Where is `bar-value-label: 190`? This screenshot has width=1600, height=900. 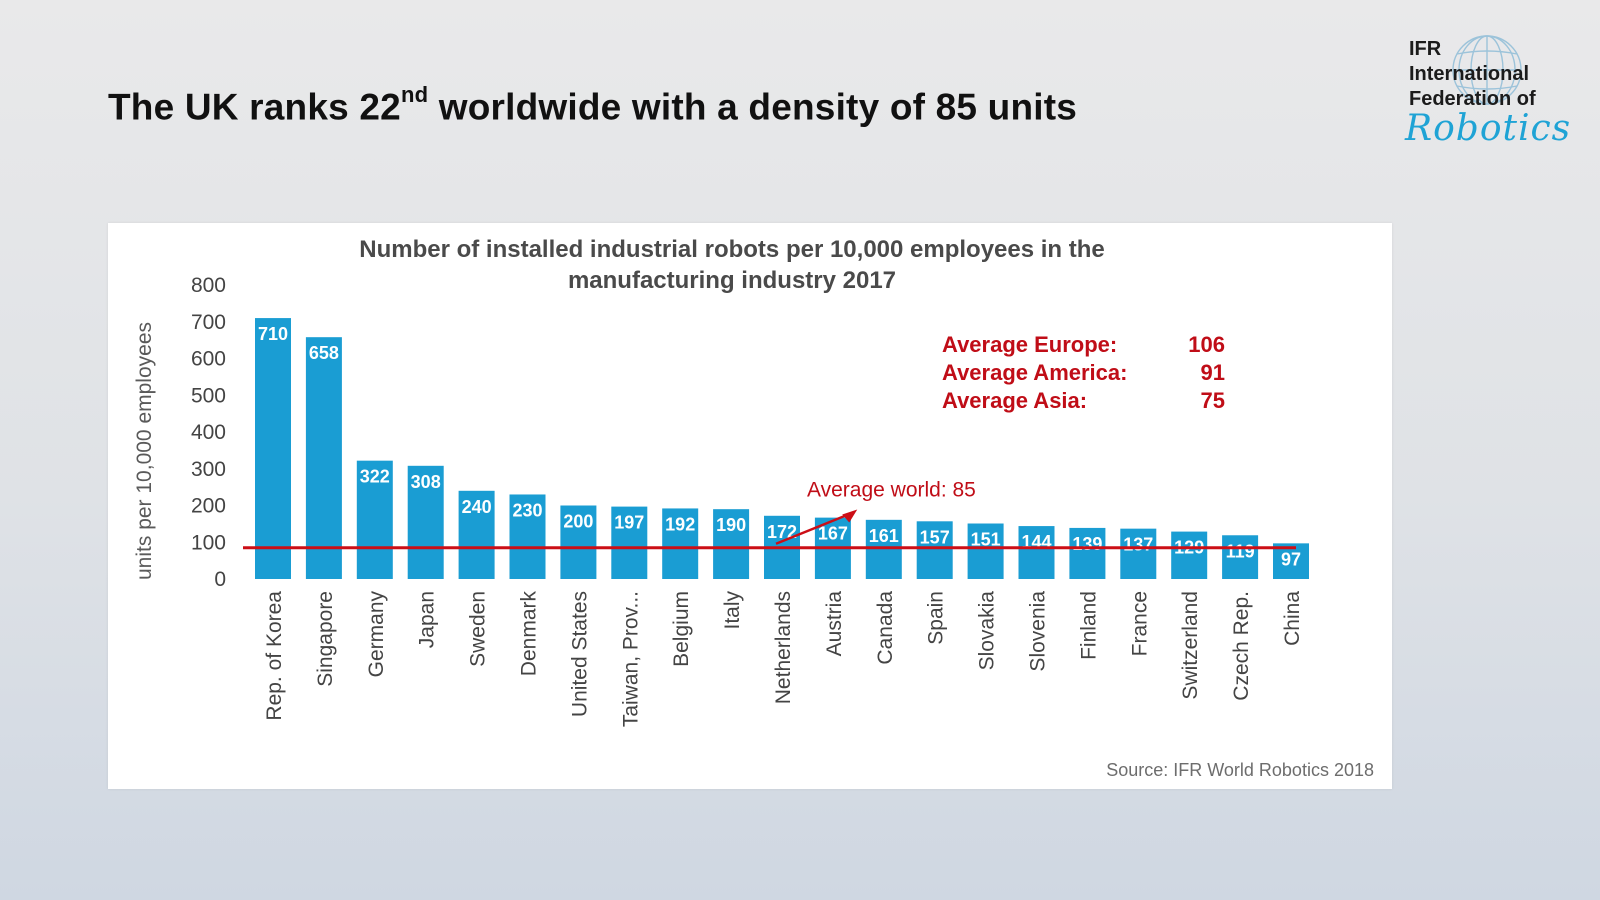
bar-value-label: 190 is located at coordinates (731, 525).